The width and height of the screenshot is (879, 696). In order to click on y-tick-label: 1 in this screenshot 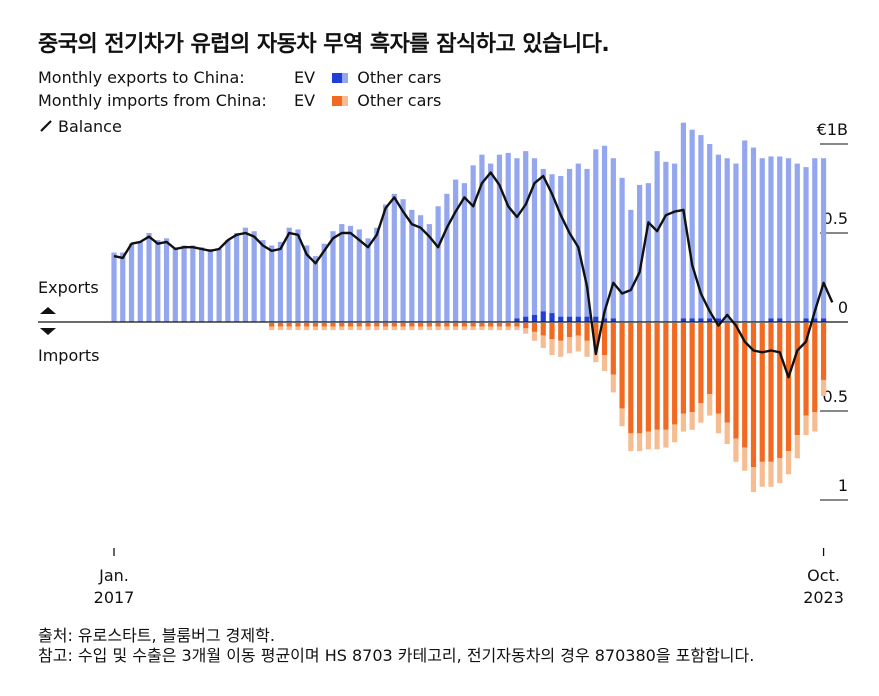, I will do `click(843, 485)`.